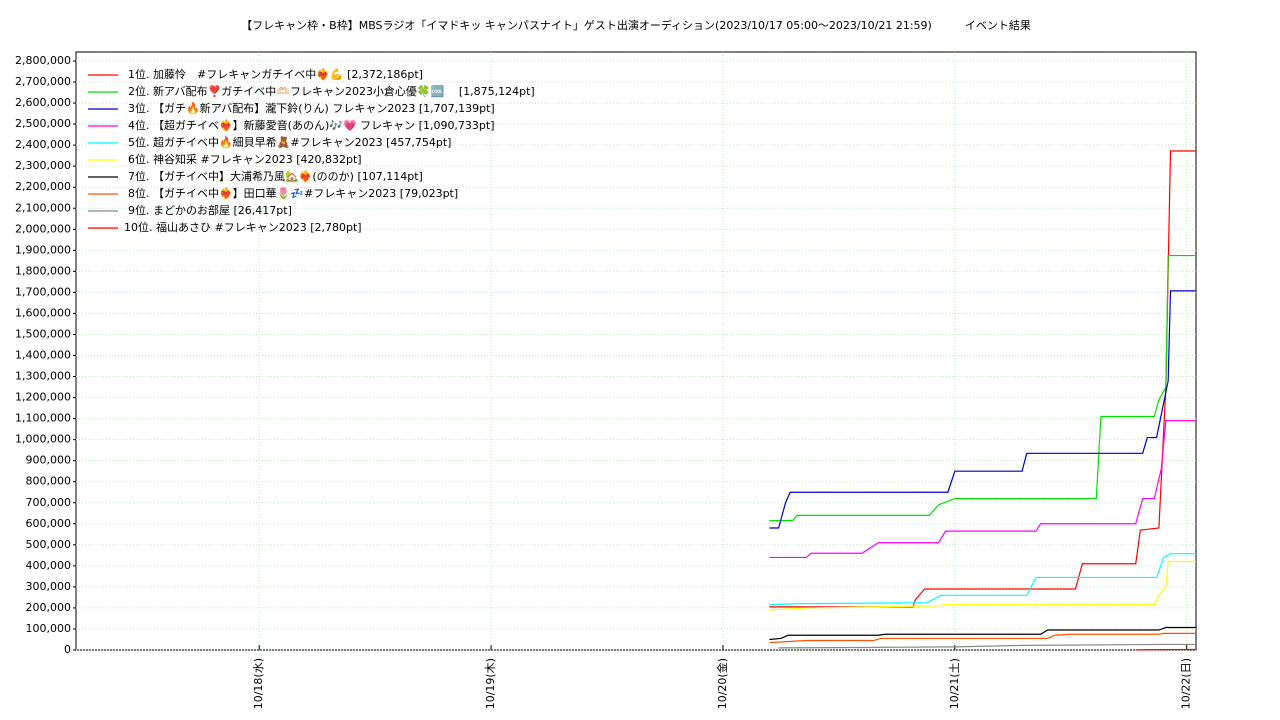  What do you see at coordinates (49, 586) in the screenshot?
I see `y-tick-label: 300,000` at bounding box center [49, 586].